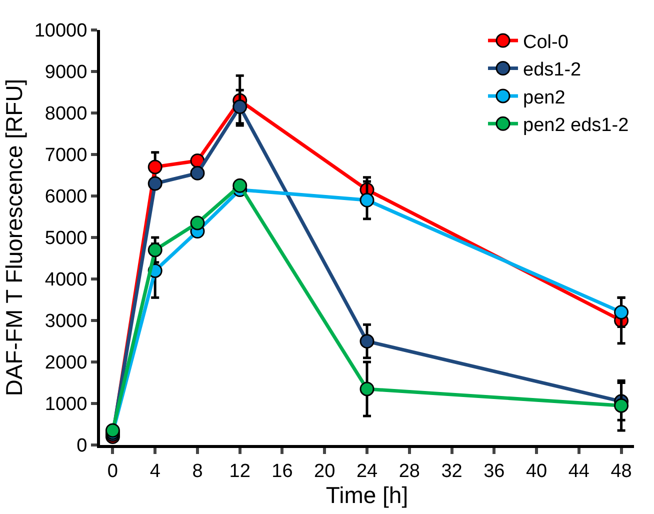 The image size is (654, 514). What do you see at coordinates (66, 363) in the screenshot?
I see `y-tick-label: 2000` at bounding box center [66, 363].